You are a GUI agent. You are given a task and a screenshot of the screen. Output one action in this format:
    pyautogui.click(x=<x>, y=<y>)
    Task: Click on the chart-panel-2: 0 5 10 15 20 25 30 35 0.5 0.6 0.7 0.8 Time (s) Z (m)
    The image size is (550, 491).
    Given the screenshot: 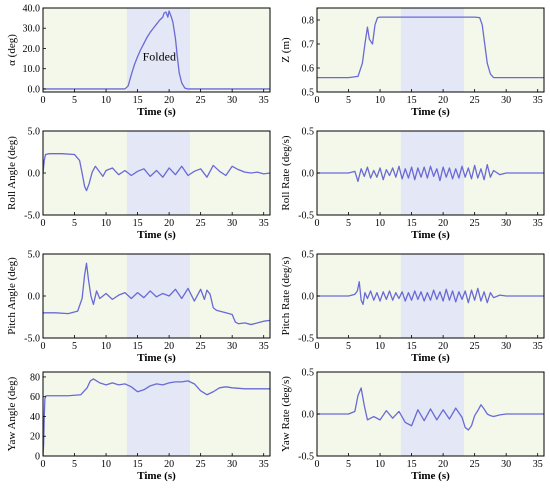 What is the action you would take?
    pyautogui.click(x=412, y=62)
    